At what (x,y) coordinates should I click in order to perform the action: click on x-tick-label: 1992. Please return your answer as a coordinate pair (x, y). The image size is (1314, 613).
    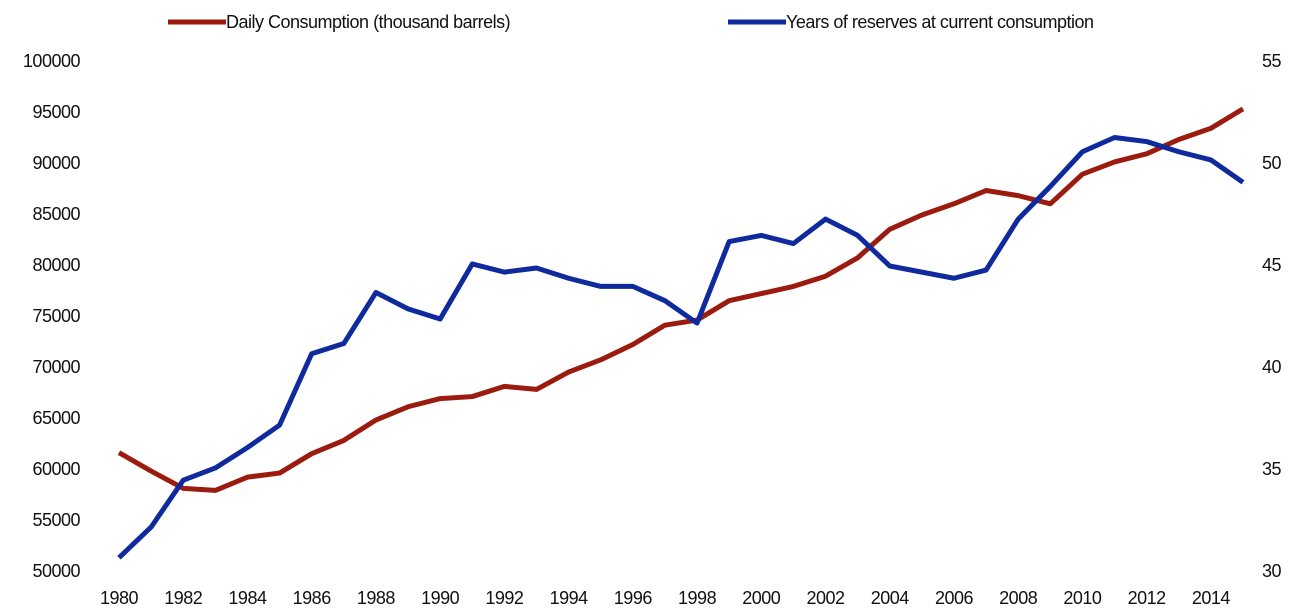
    Looking at the image, I should click on (504, 598).